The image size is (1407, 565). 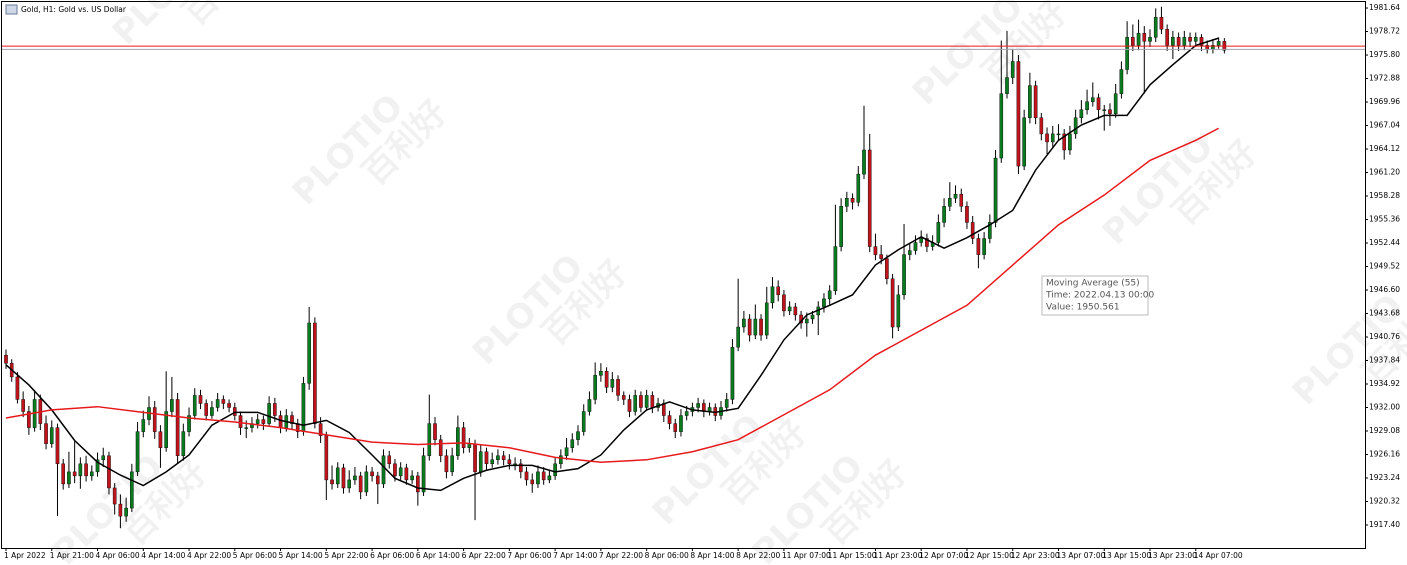 I want to click on x-tick-label: 12 Apr 23:00, so click(x=1035, y=555).